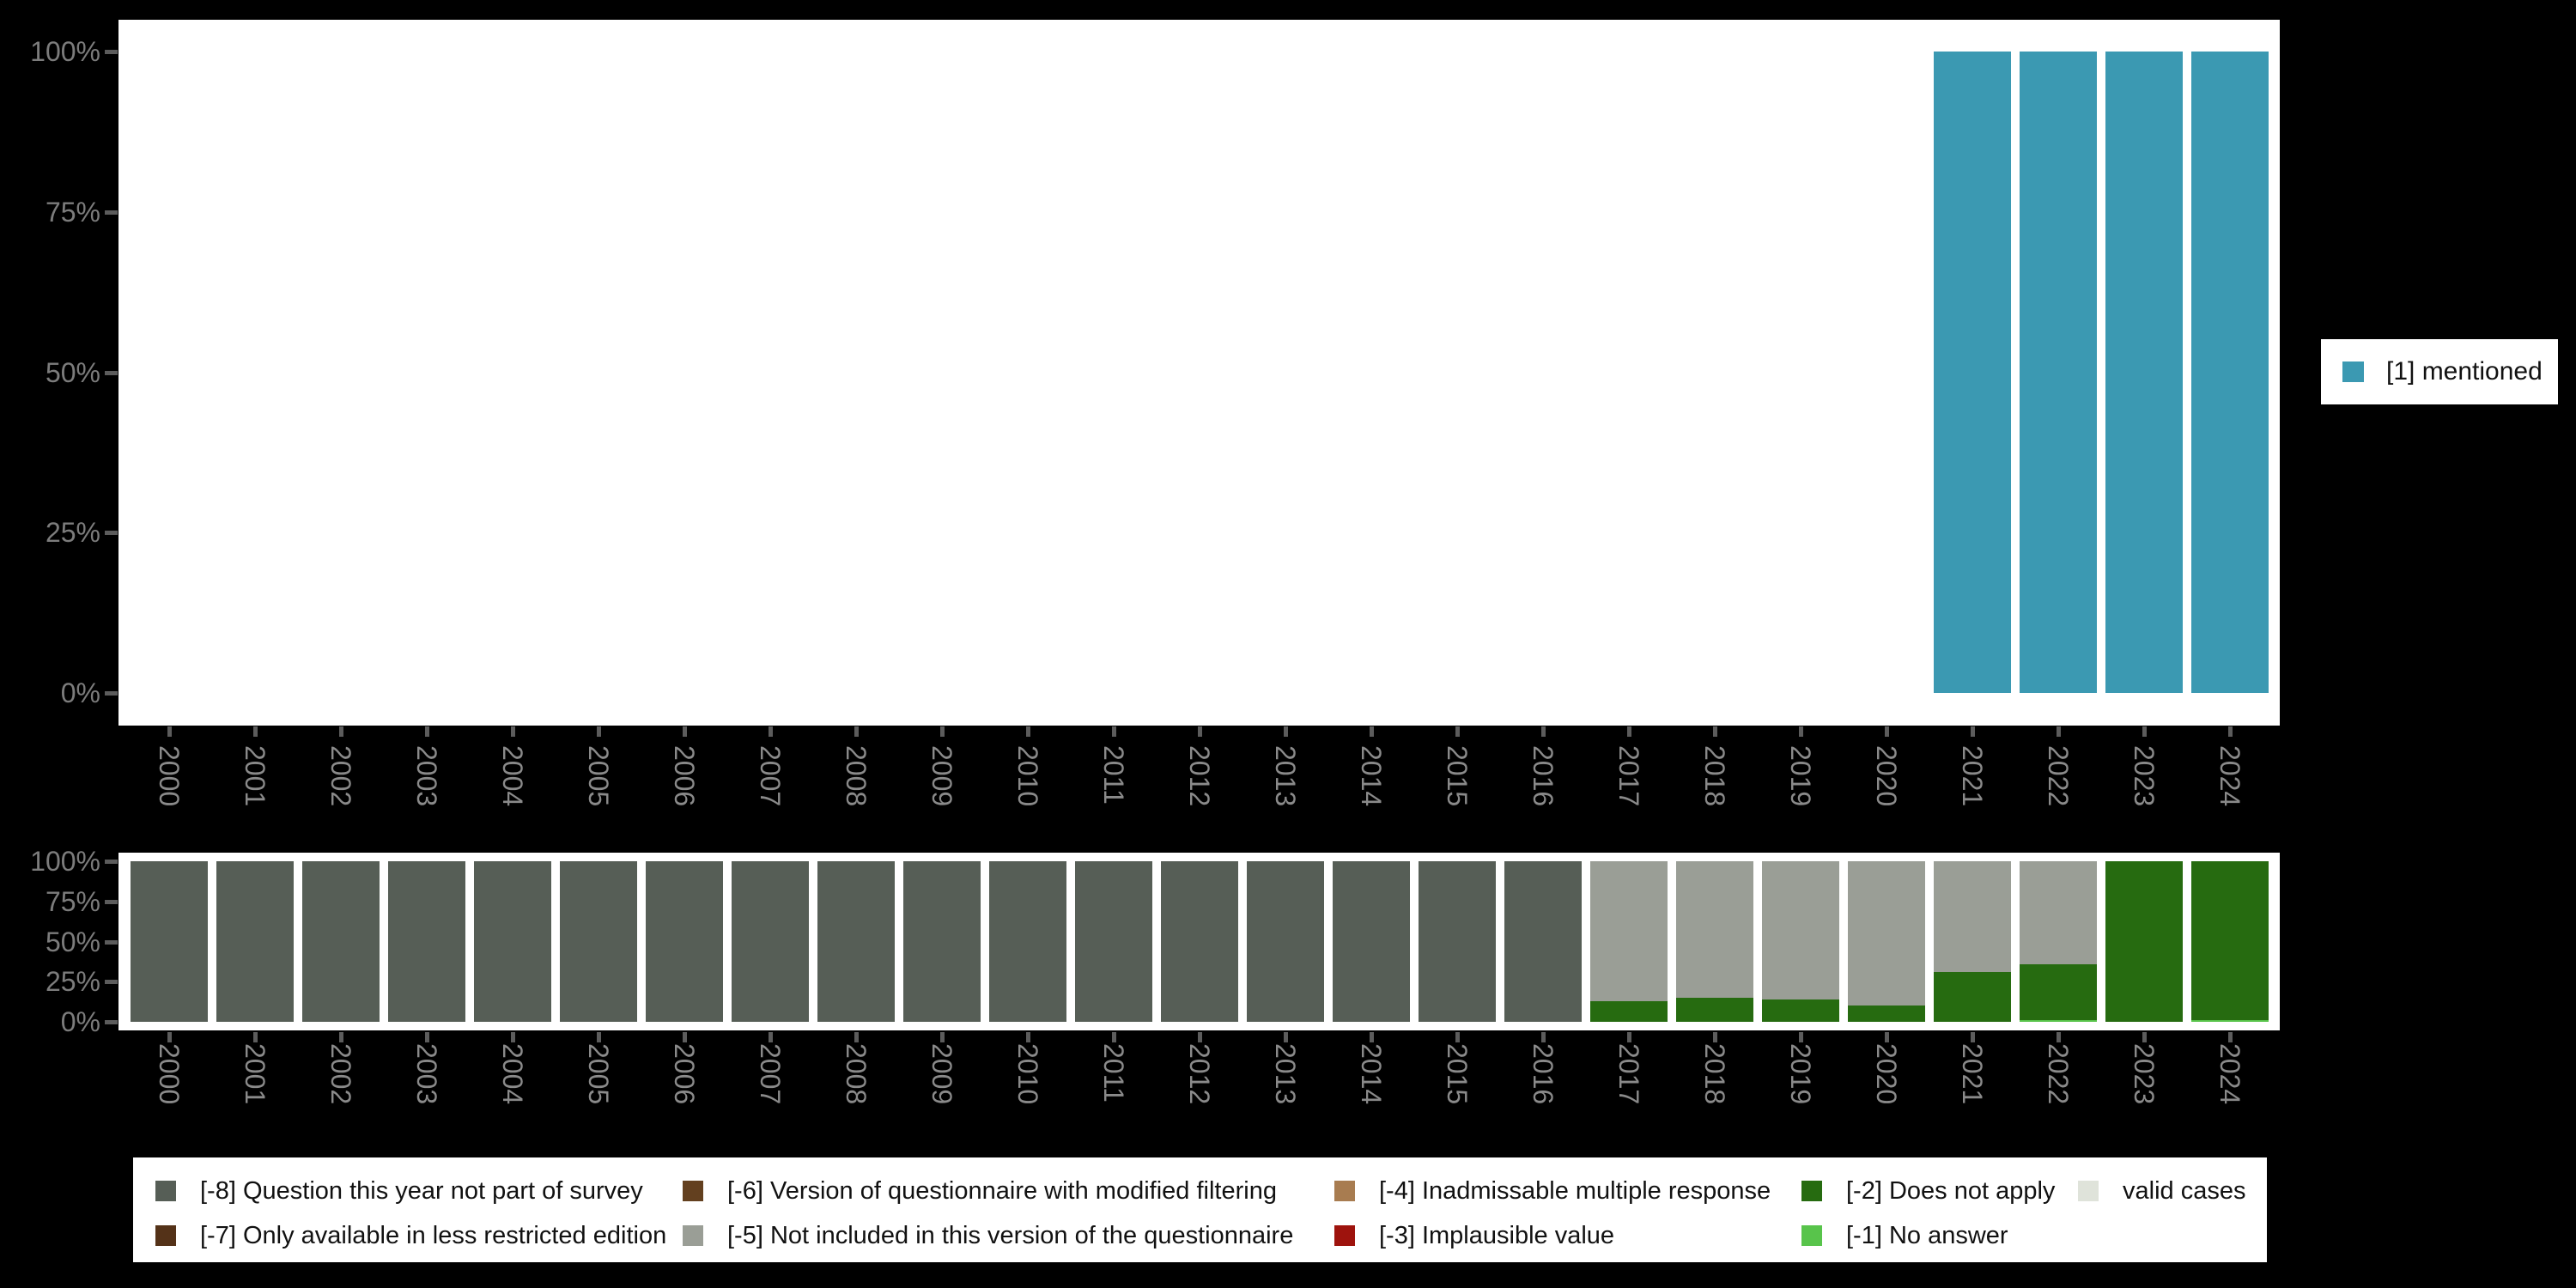 The height and width of the screenshot is (1288, 2576). What do you see at coordinates (2230, 776) in the screenshot?
I see `x-axis-year-label: 2024` at bounding box center [2230, 776].